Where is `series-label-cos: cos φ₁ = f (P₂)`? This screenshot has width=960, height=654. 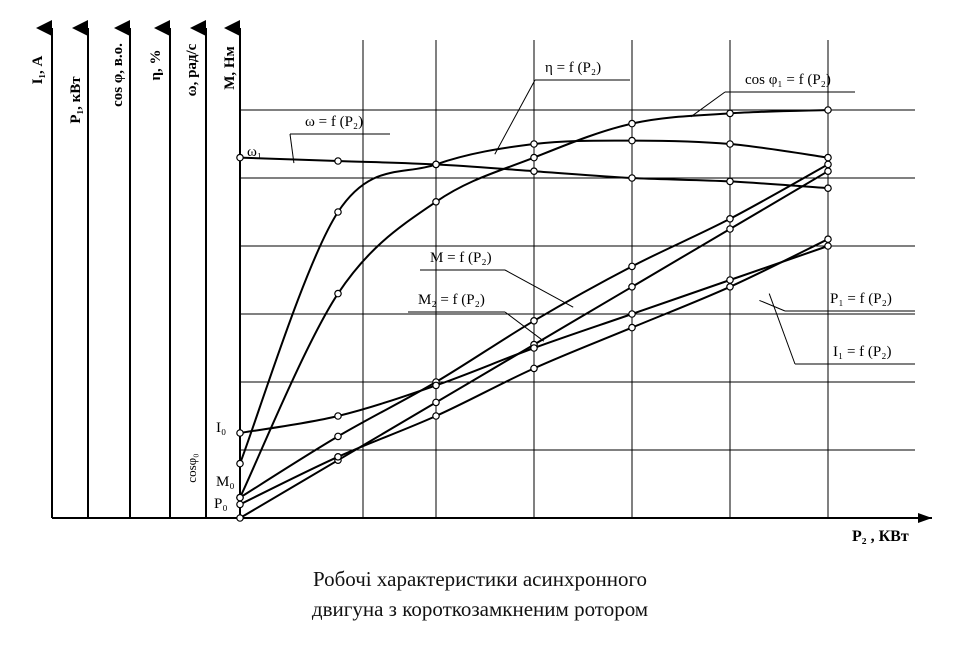
series-label-cos: cos φ₁ = f (P₂) is located at coordinates (788, 80).